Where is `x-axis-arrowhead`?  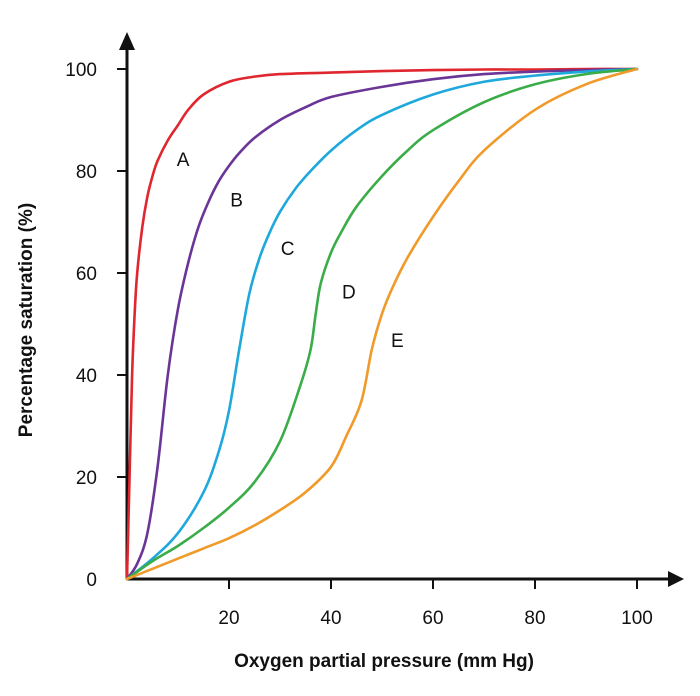
x-axis-arrowhead is located at coordinates (676, 579).